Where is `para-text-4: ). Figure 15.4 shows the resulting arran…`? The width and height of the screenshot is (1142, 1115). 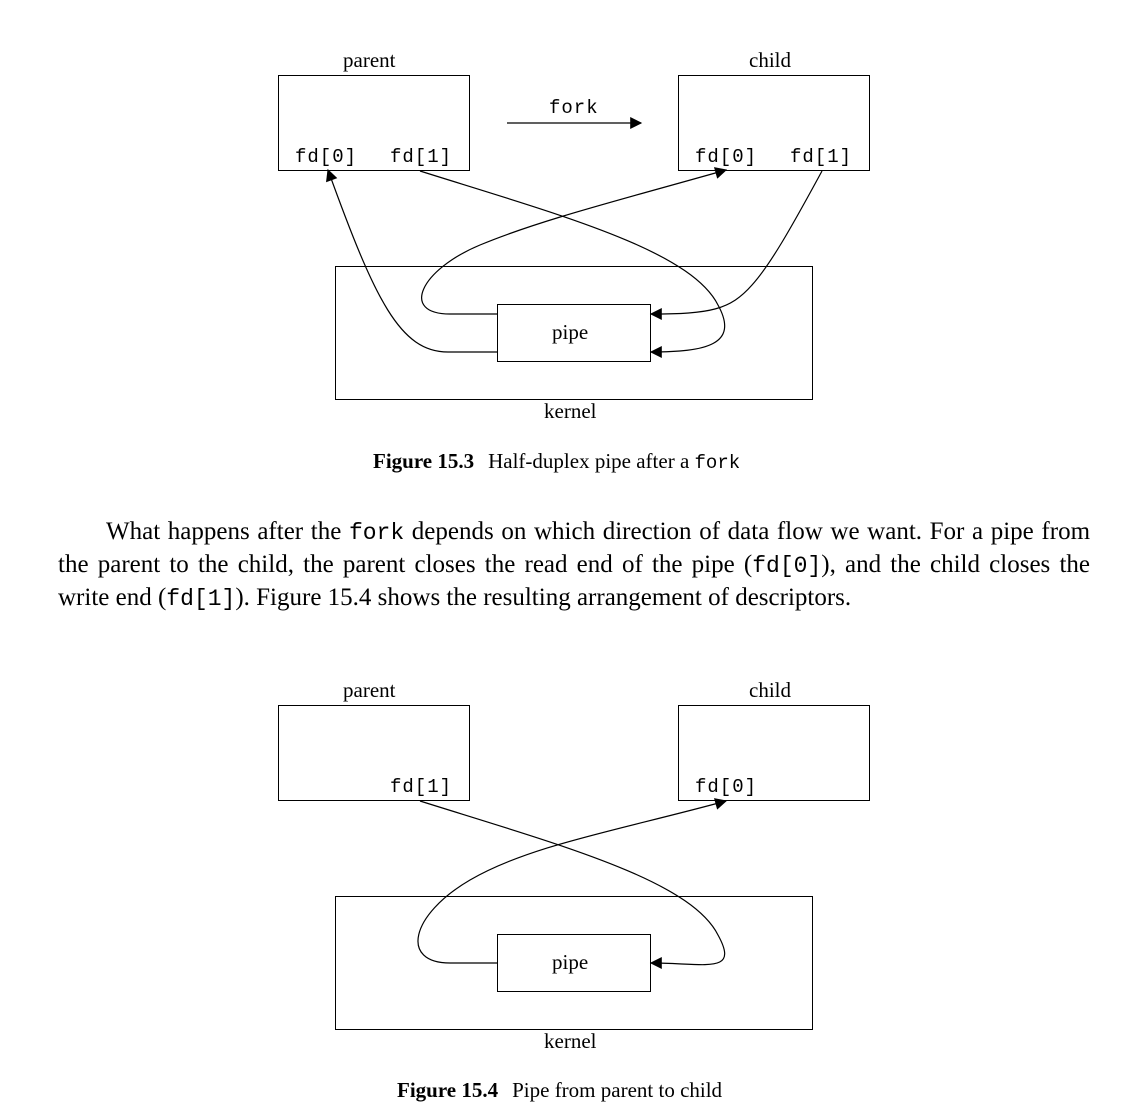 para-text-4: ). Figure 15.4 shows the resulting arran… is located at coordinates (543, 597).